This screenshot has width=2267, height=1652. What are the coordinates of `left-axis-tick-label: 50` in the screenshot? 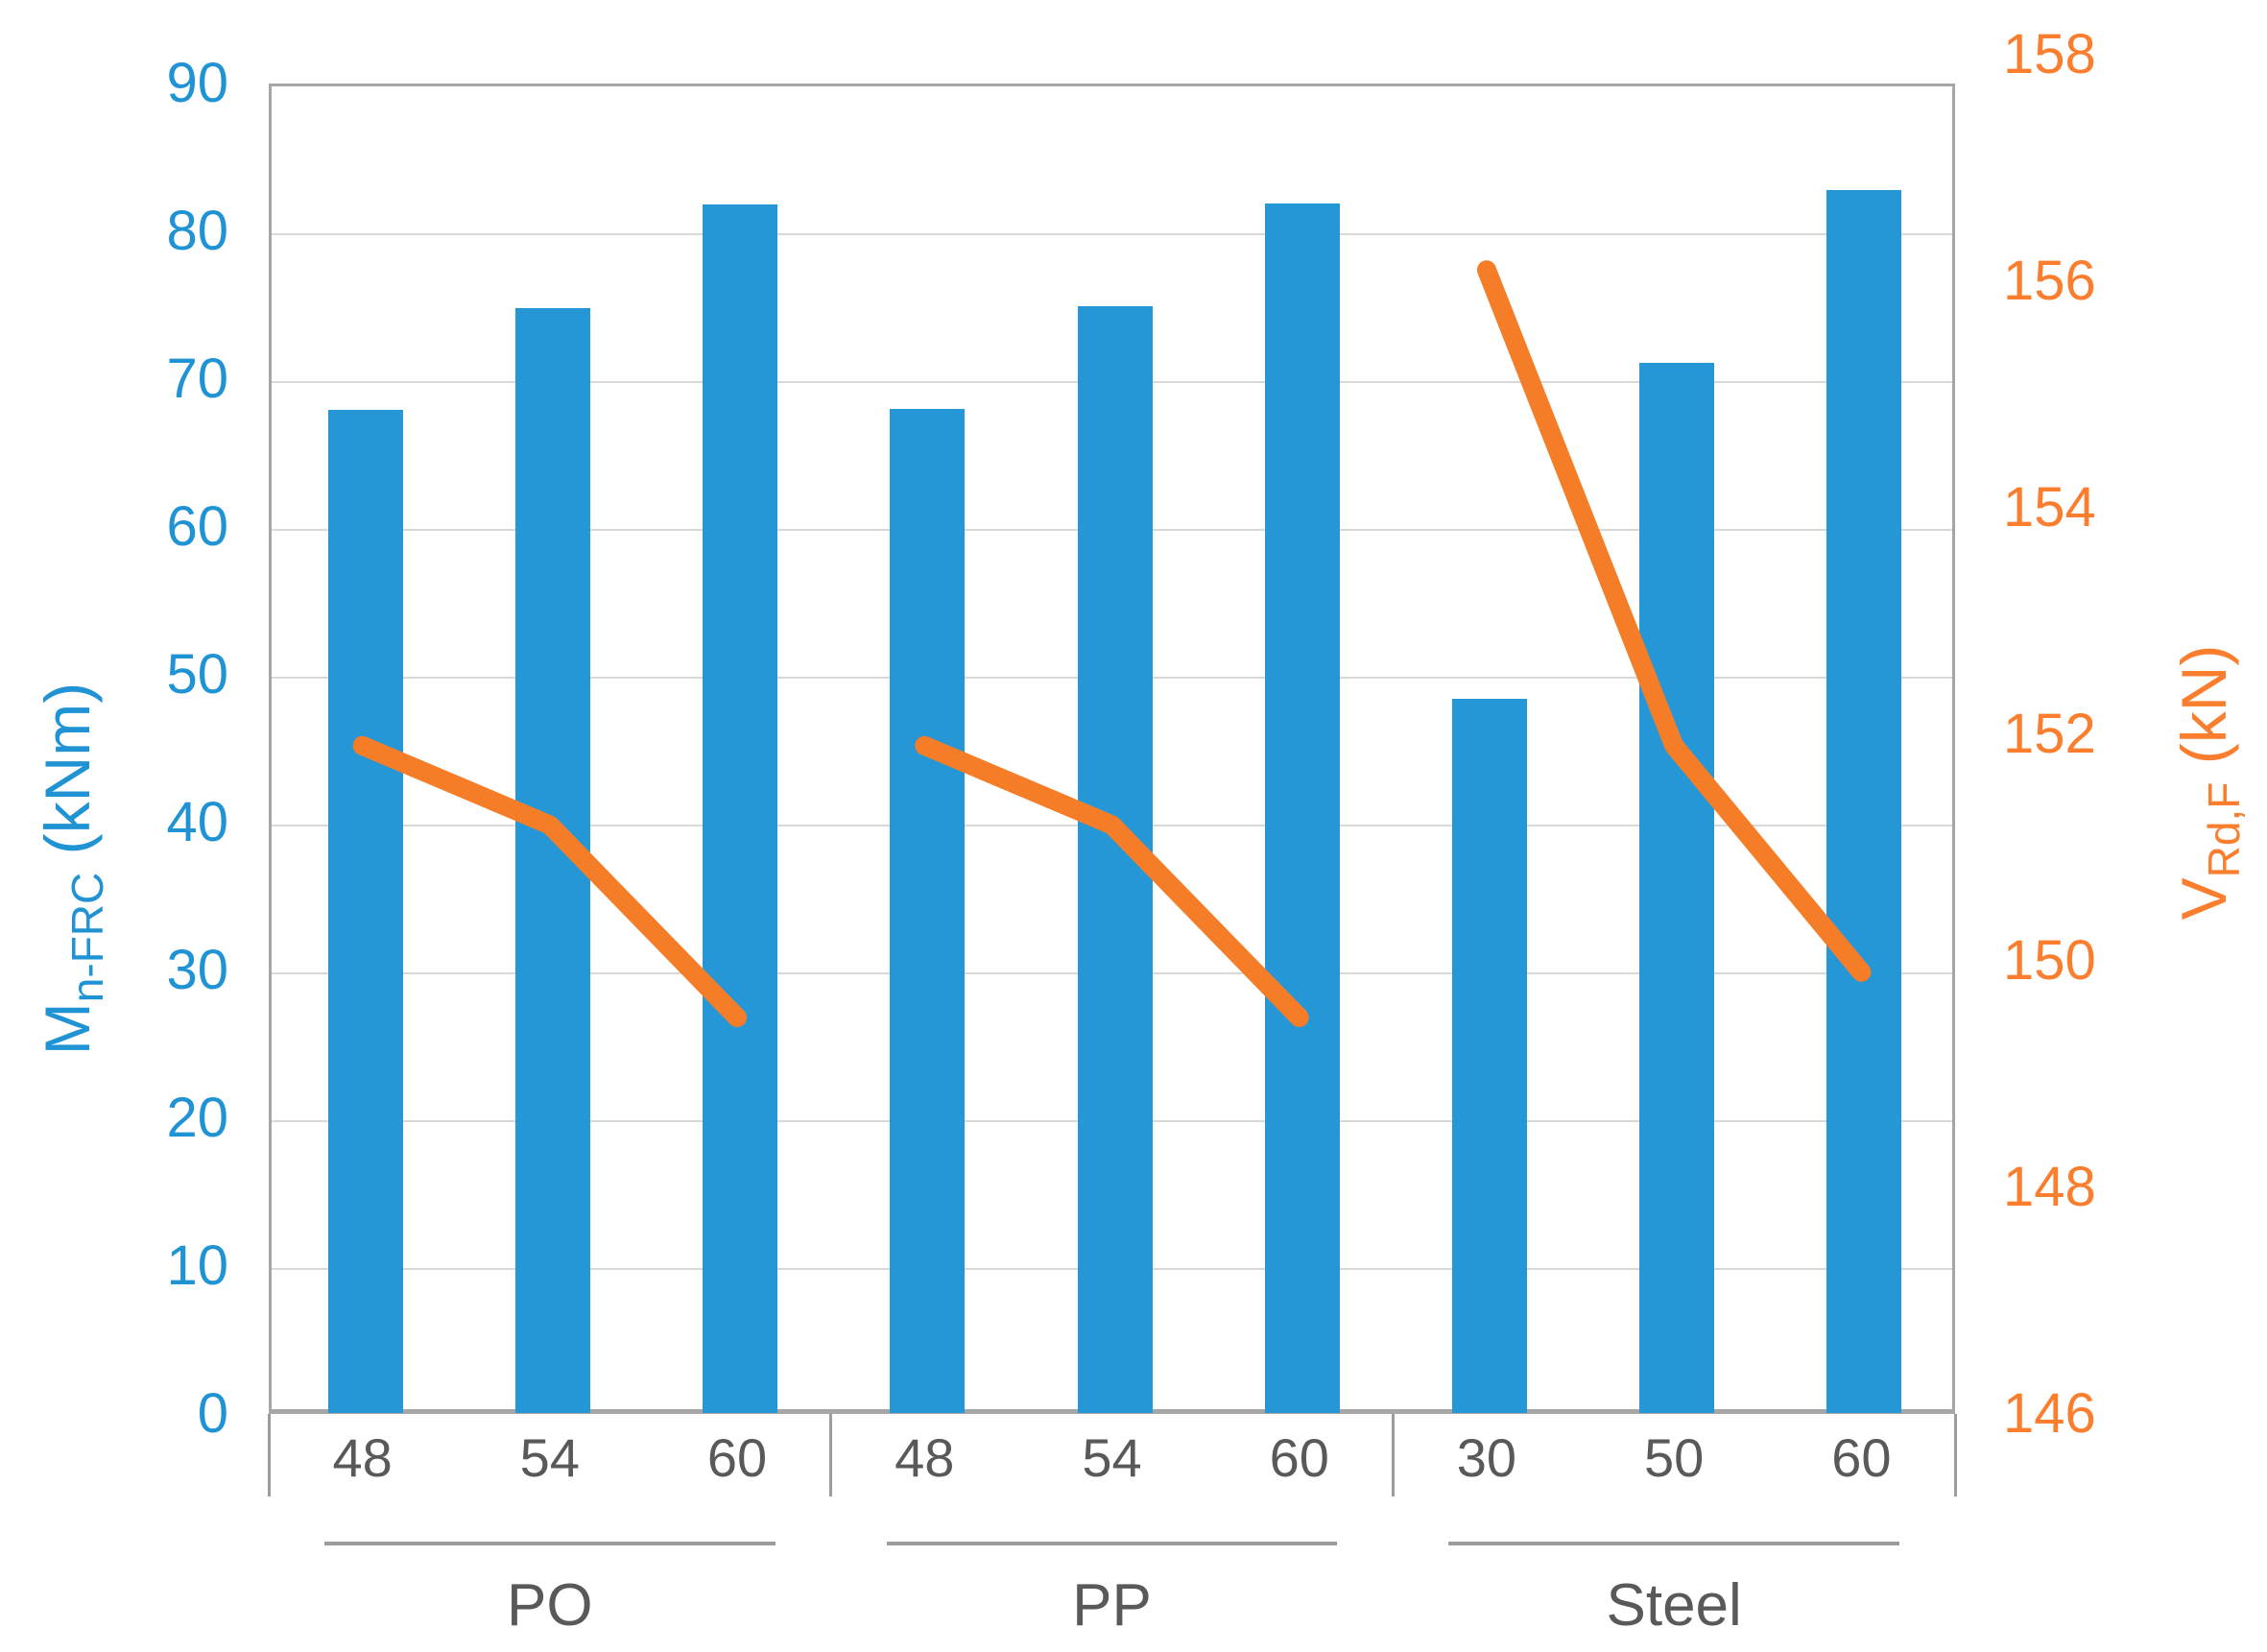 It's located at (197, 674).